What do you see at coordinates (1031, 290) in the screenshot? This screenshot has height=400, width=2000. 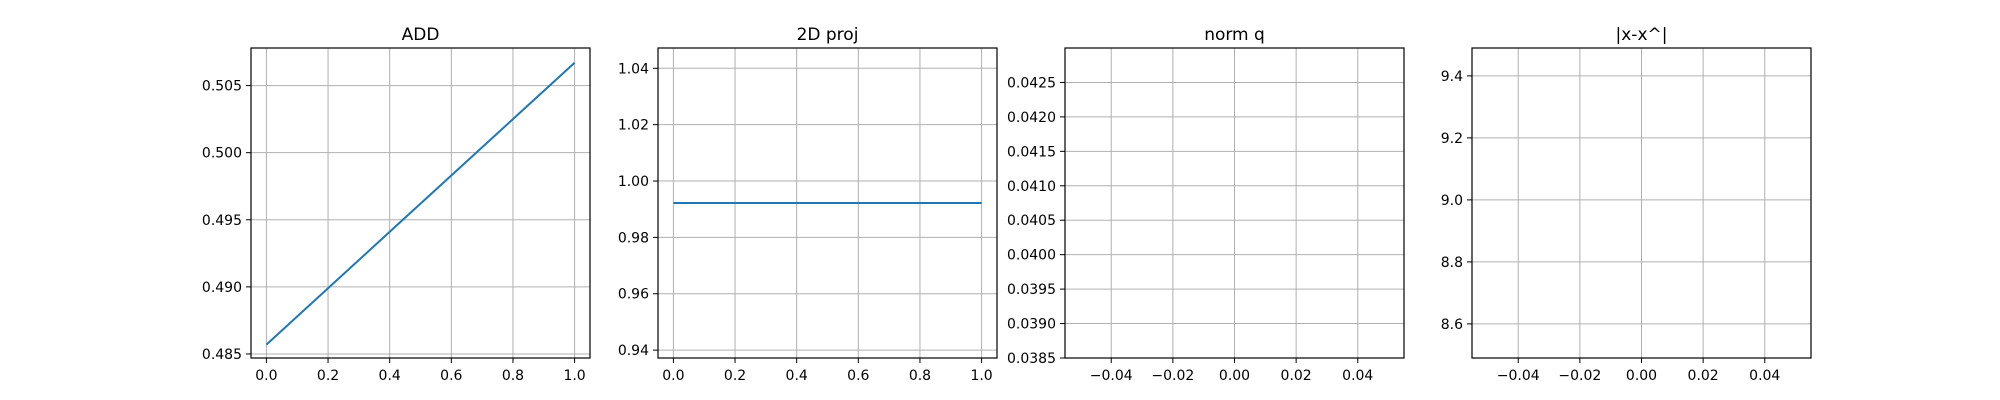 I see `y-tick-label: 0.0395` at bounding box center [1031, 290].